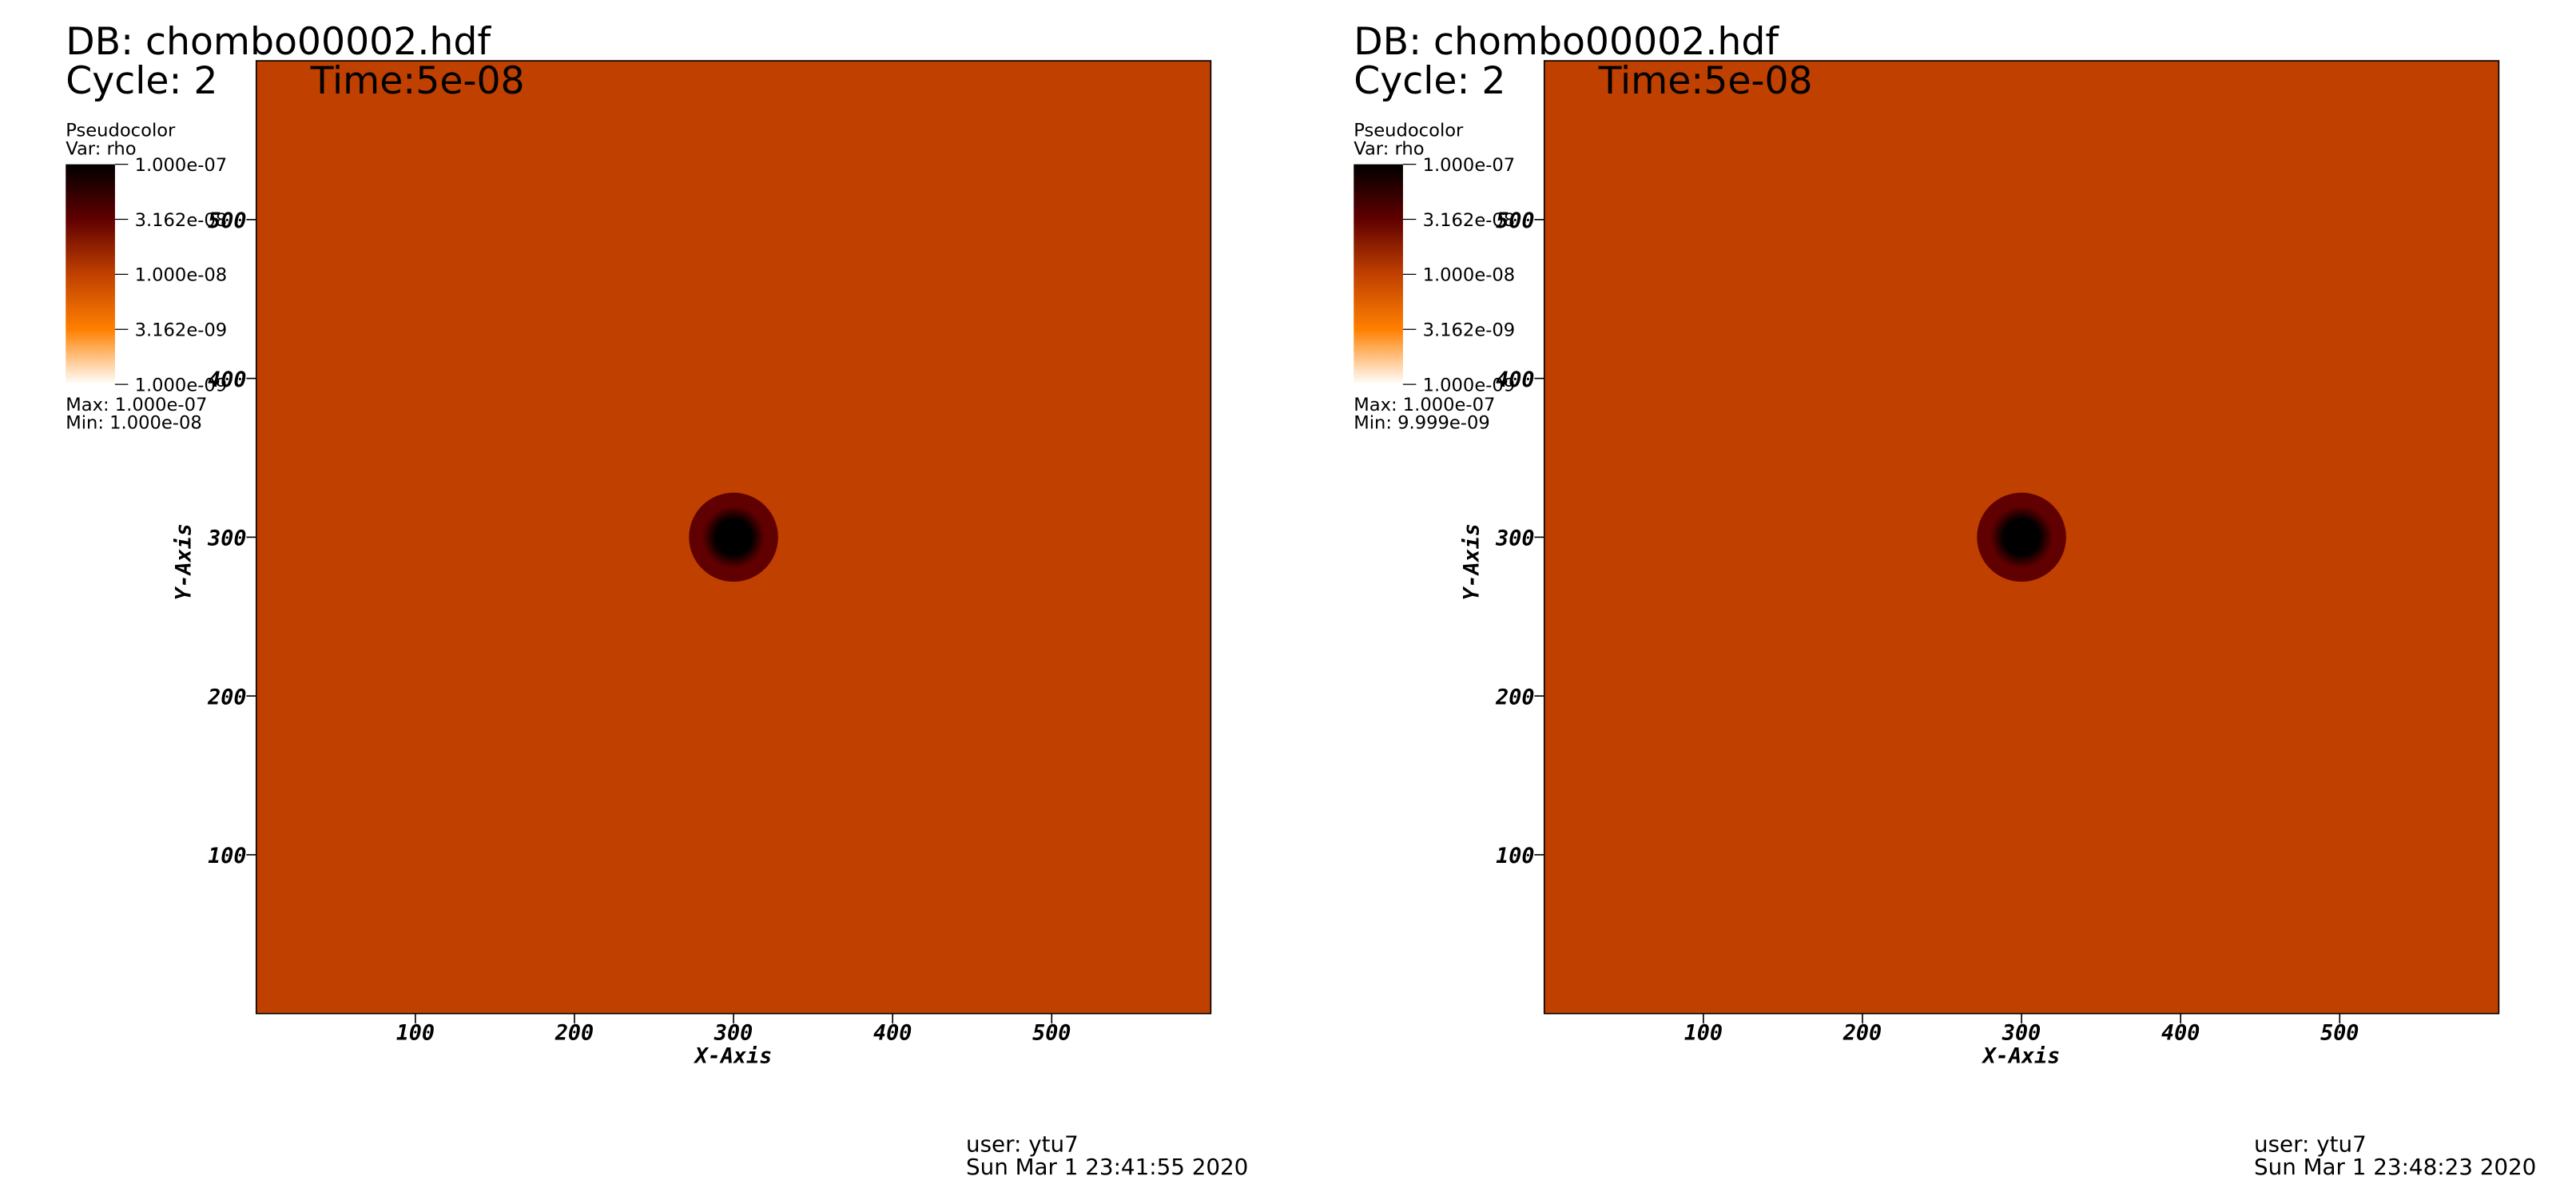 The image size is (2576, 1192). What do you see at coordinates (134, 423) in the screenshot?
I see `min-label: Min: 1.000e-08` at bounding box center [134, 423].